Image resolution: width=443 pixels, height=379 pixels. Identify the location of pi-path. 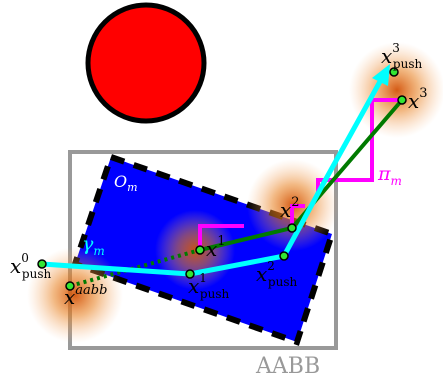
(221, 237).